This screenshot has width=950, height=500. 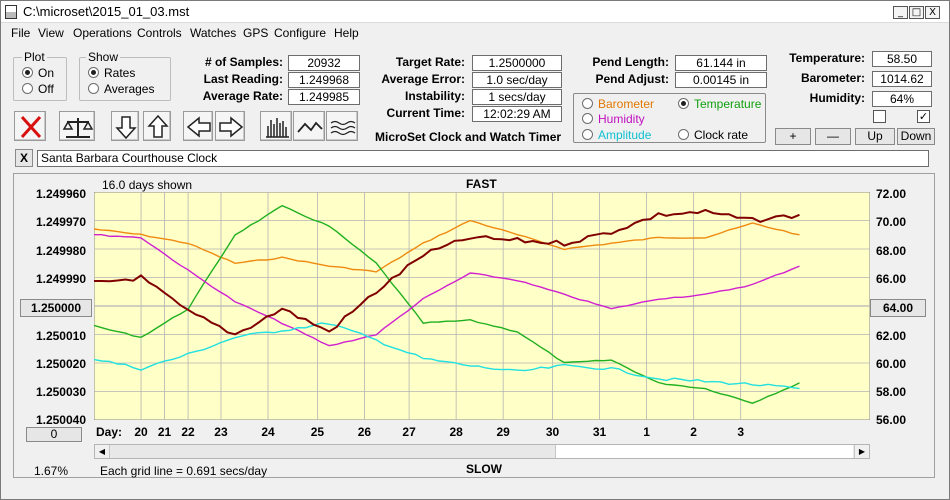 What do you see at coordinates (861, 451) in the screenshot?
I see `scroll-right-arrow-icon: ▶` at bounding box center [861, 451].